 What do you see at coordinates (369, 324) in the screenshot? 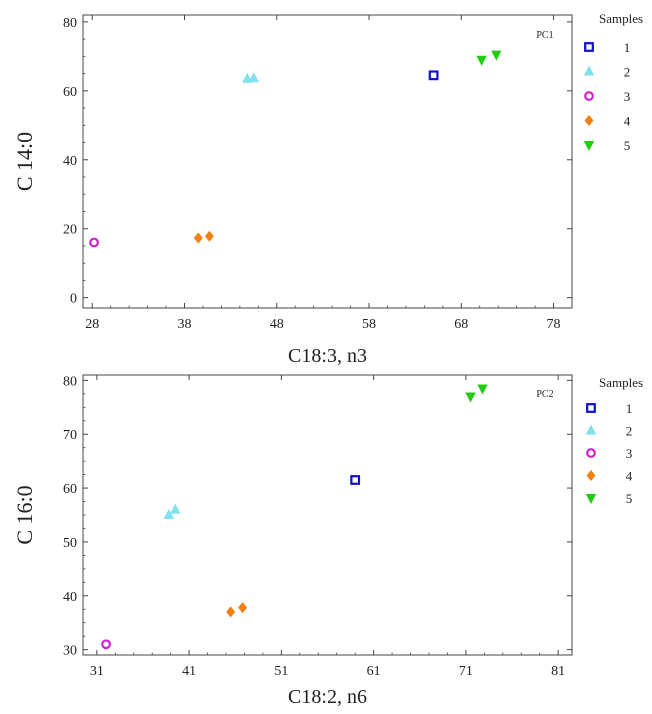
I see `x-tick-label: 58` at bounding box center [369, 324].